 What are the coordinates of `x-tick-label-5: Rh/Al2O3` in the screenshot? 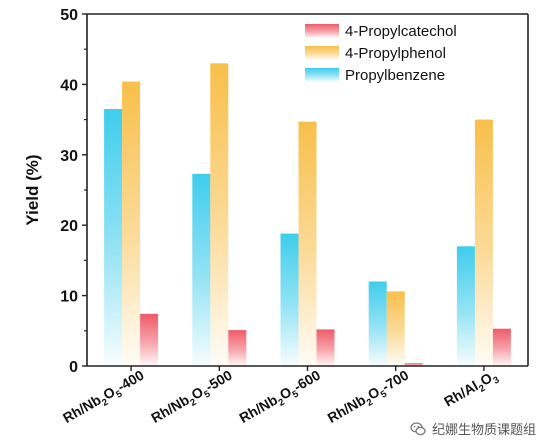 It's located at (471, 390).